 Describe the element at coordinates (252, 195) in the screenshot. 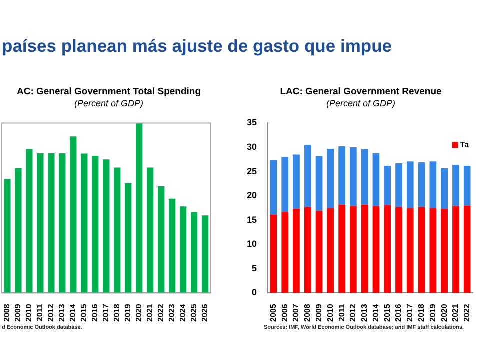

I see `y-tick-label: 20` at that location.